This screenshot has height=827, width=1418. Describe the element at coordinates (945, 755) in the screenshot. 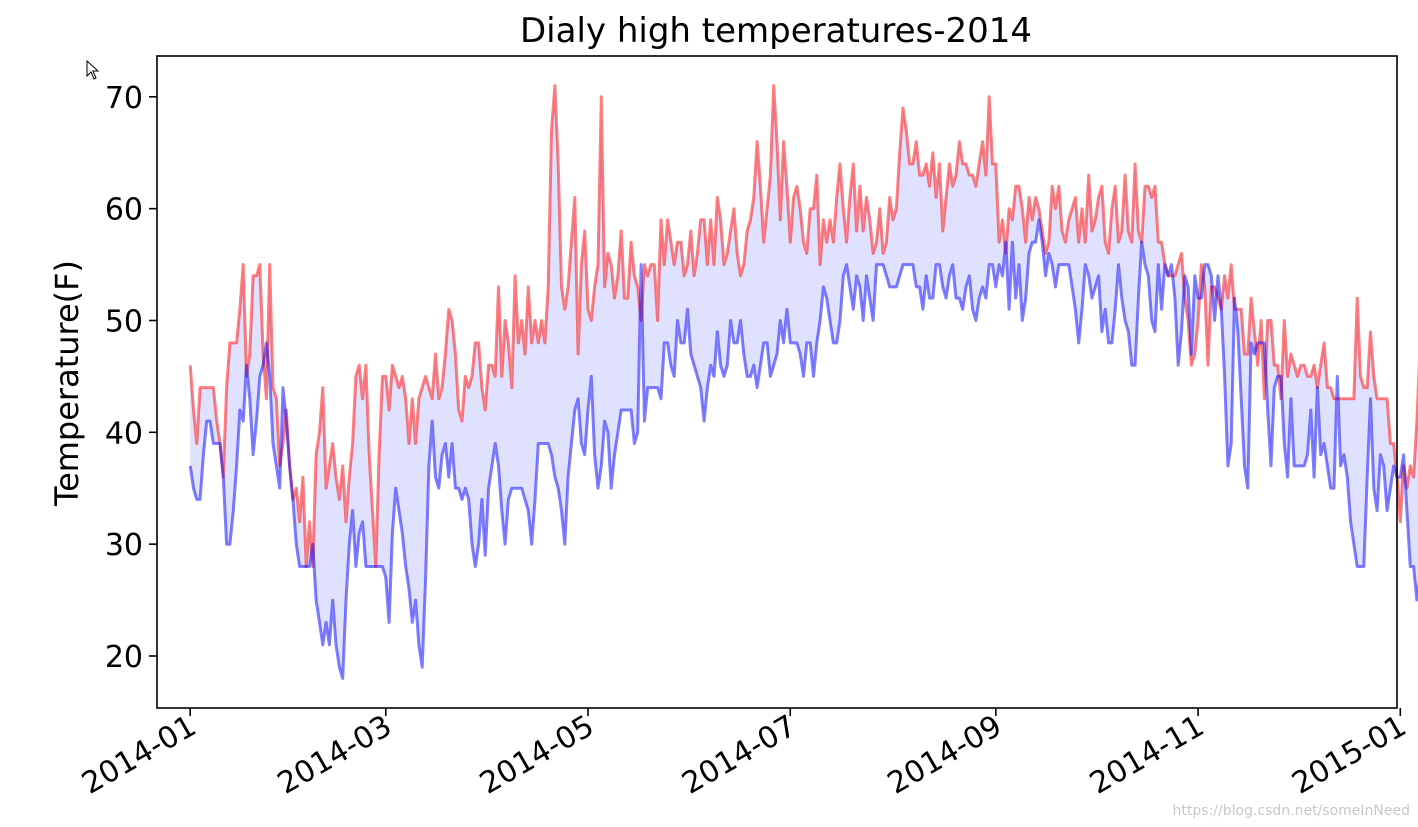

I see `x-tick-label: 2014-09` at that location.